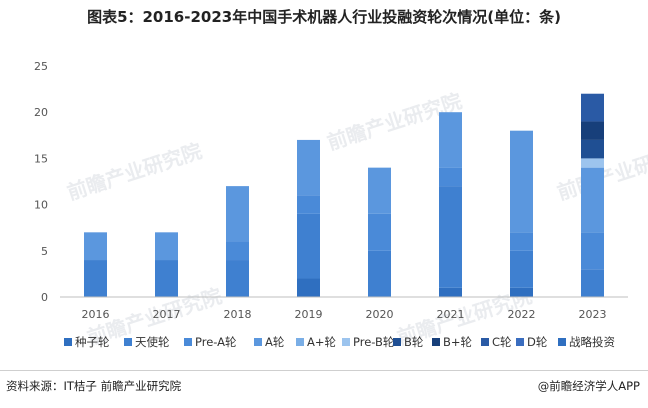  Describe the element at coordinates (414, 342) in the screenshot. I see `legend-label: B轮` at that location.